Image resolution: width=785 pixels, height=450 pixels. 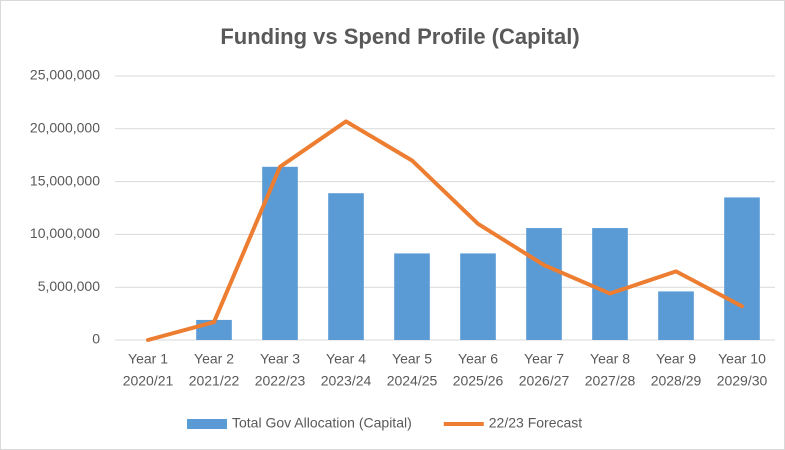 What do you see at coordinates (676, 381) in the screenshot?
I see `x-tick-label: 2028/29` at bounding box center [676, 381].